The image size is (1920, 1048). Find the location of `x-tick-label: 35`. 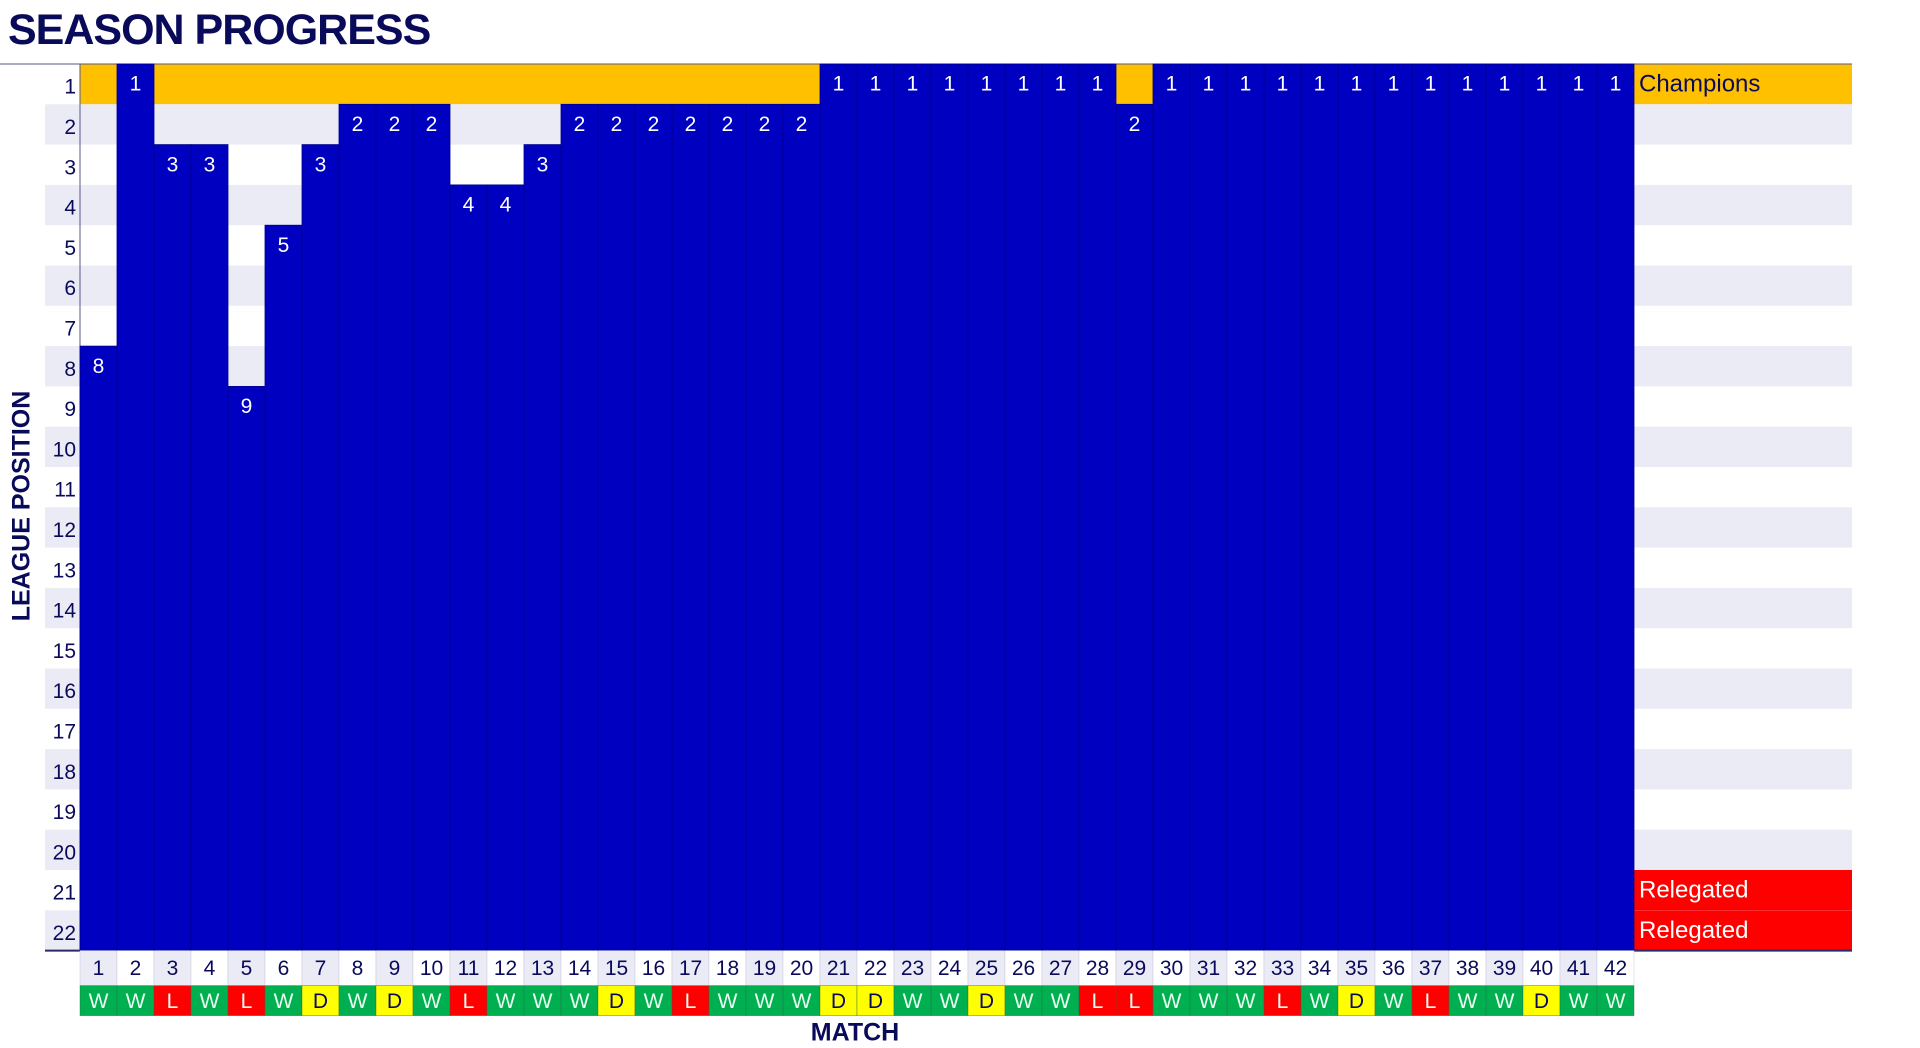

x-tick-label: 35 is located at coordinates (1356, 968).